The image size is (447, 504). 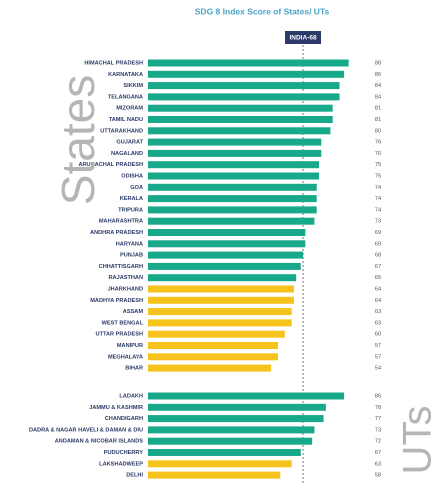 I want to click on category-label: HIMACHAL PRADESH, so click(x=113, y=63).